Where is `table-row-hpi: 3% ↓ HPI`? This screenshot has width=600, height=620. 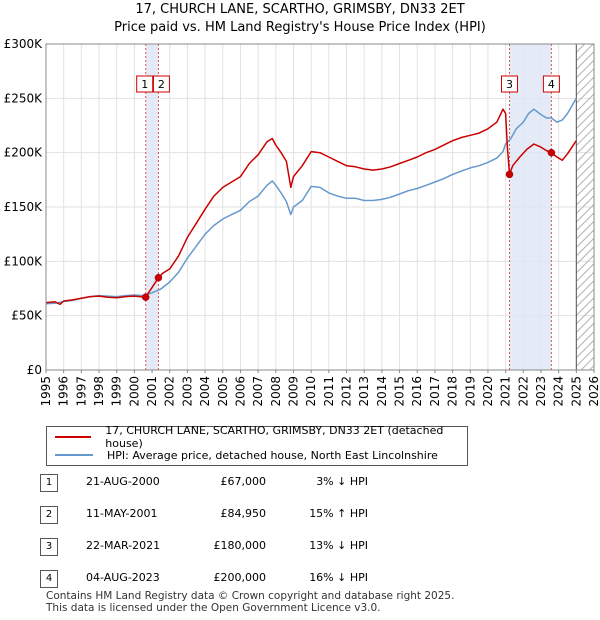 table-row-hpi: 3% ↓ HPI is located at coordinates (342, 481).